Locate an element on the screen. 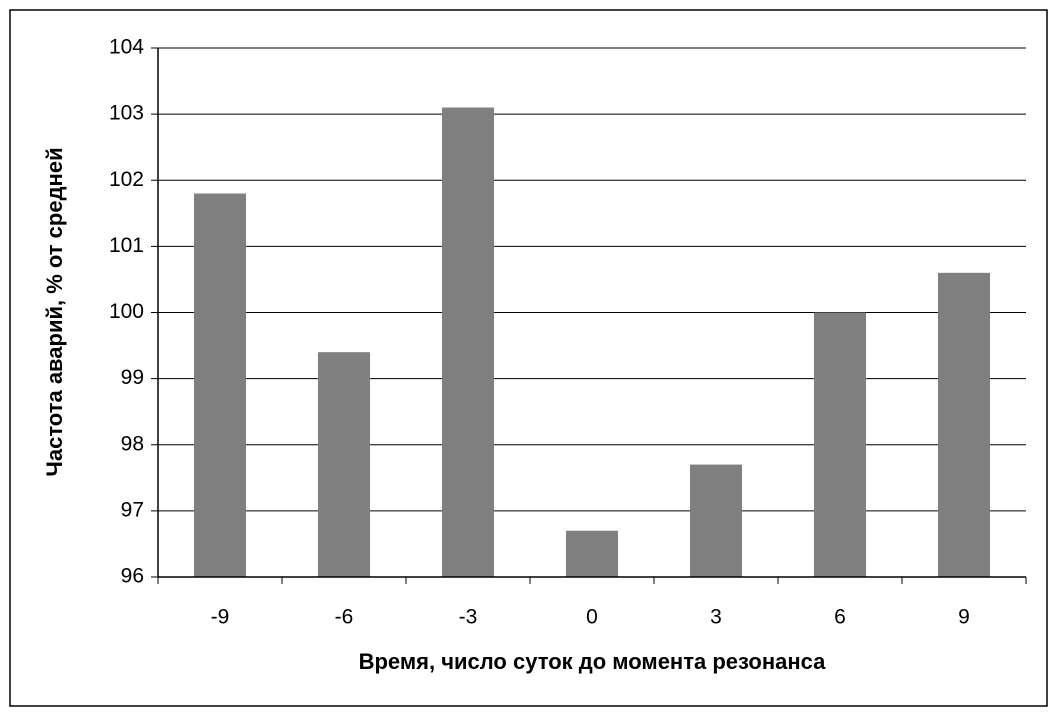 This screenshot has height=716, width=1057. y-tick-label: 98 is located at coordinates (132, 443).